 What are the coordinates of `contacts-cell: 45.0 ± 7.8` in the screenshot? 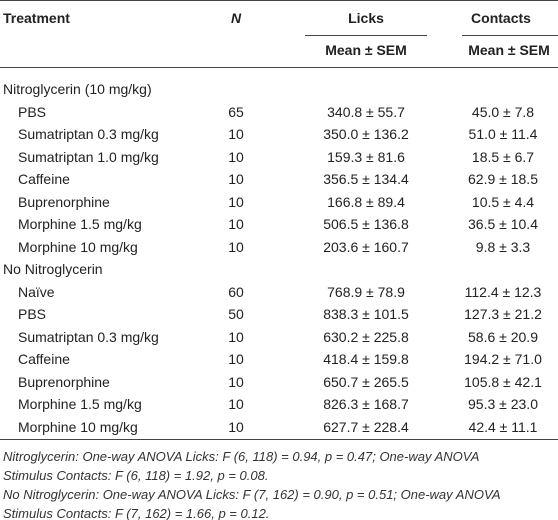 It's located at (503, 111).